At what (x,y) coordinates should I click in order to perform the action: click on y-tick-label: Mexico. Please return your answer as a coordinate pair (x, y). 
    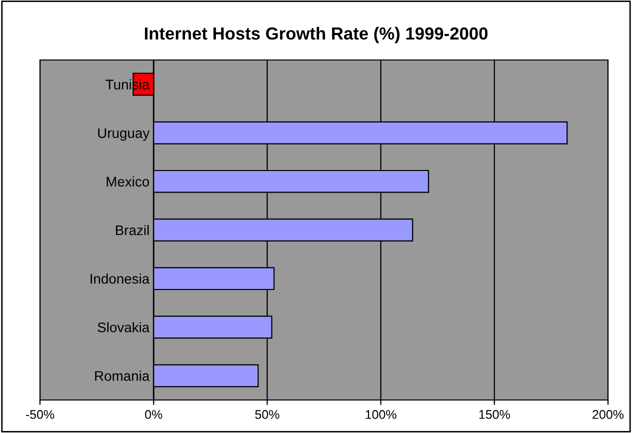
    Looking at the image, I should click on (128, 181).